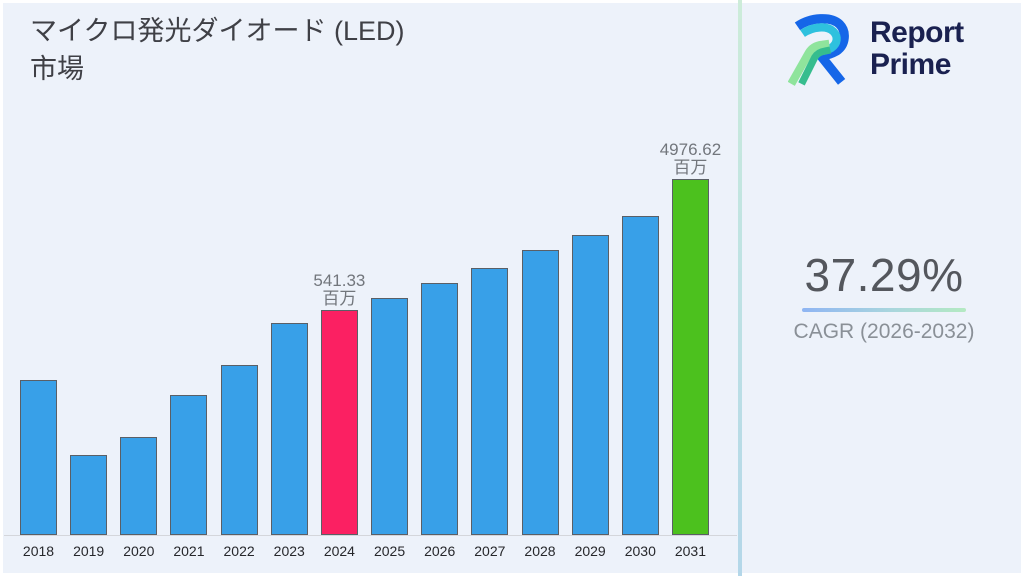 The width and height of the screenshot is (1024, 576). I want to click on bar-2029, so click(590, 385).